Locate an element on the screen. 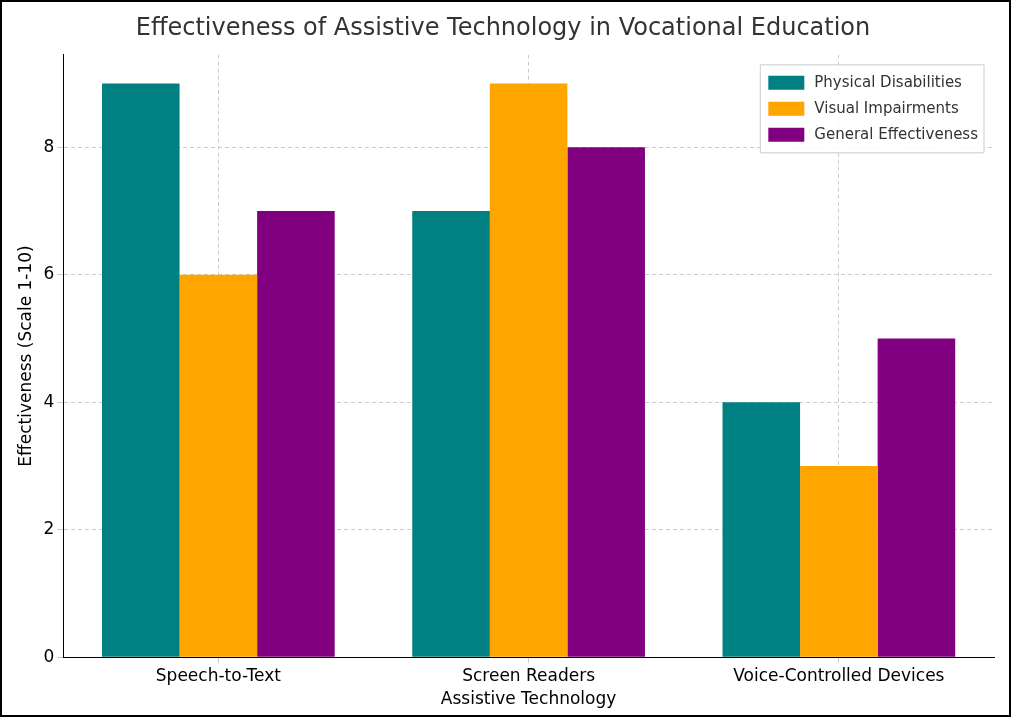 This screenshot has height=717, width=1011. x-axis-title: Assistive Technology is located at coordinates (528, 698).